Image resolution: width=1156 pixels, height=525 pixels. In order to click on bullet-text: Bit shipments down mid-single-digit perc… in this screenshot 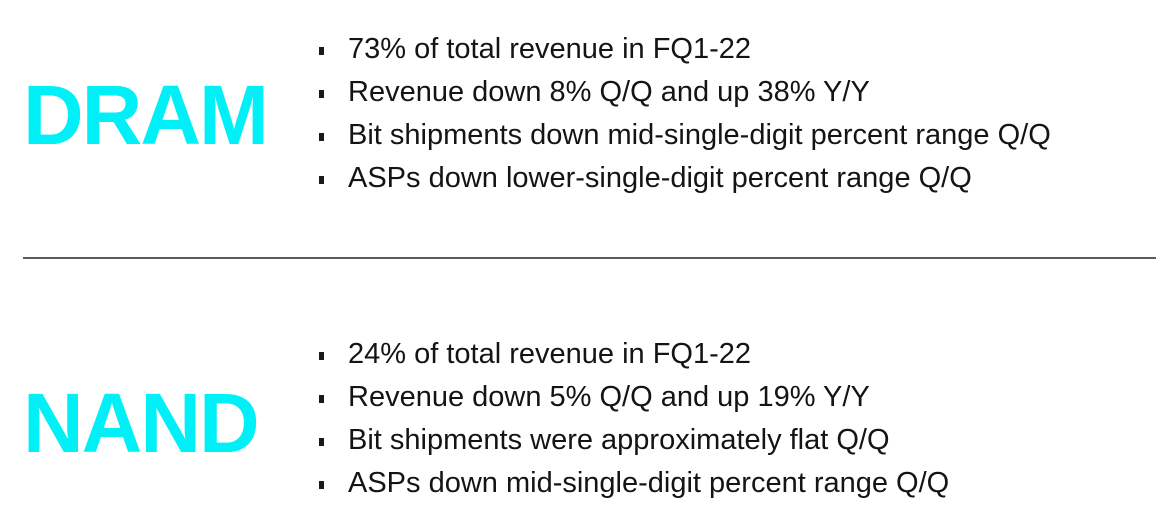, I will do `click(699, 135)`.